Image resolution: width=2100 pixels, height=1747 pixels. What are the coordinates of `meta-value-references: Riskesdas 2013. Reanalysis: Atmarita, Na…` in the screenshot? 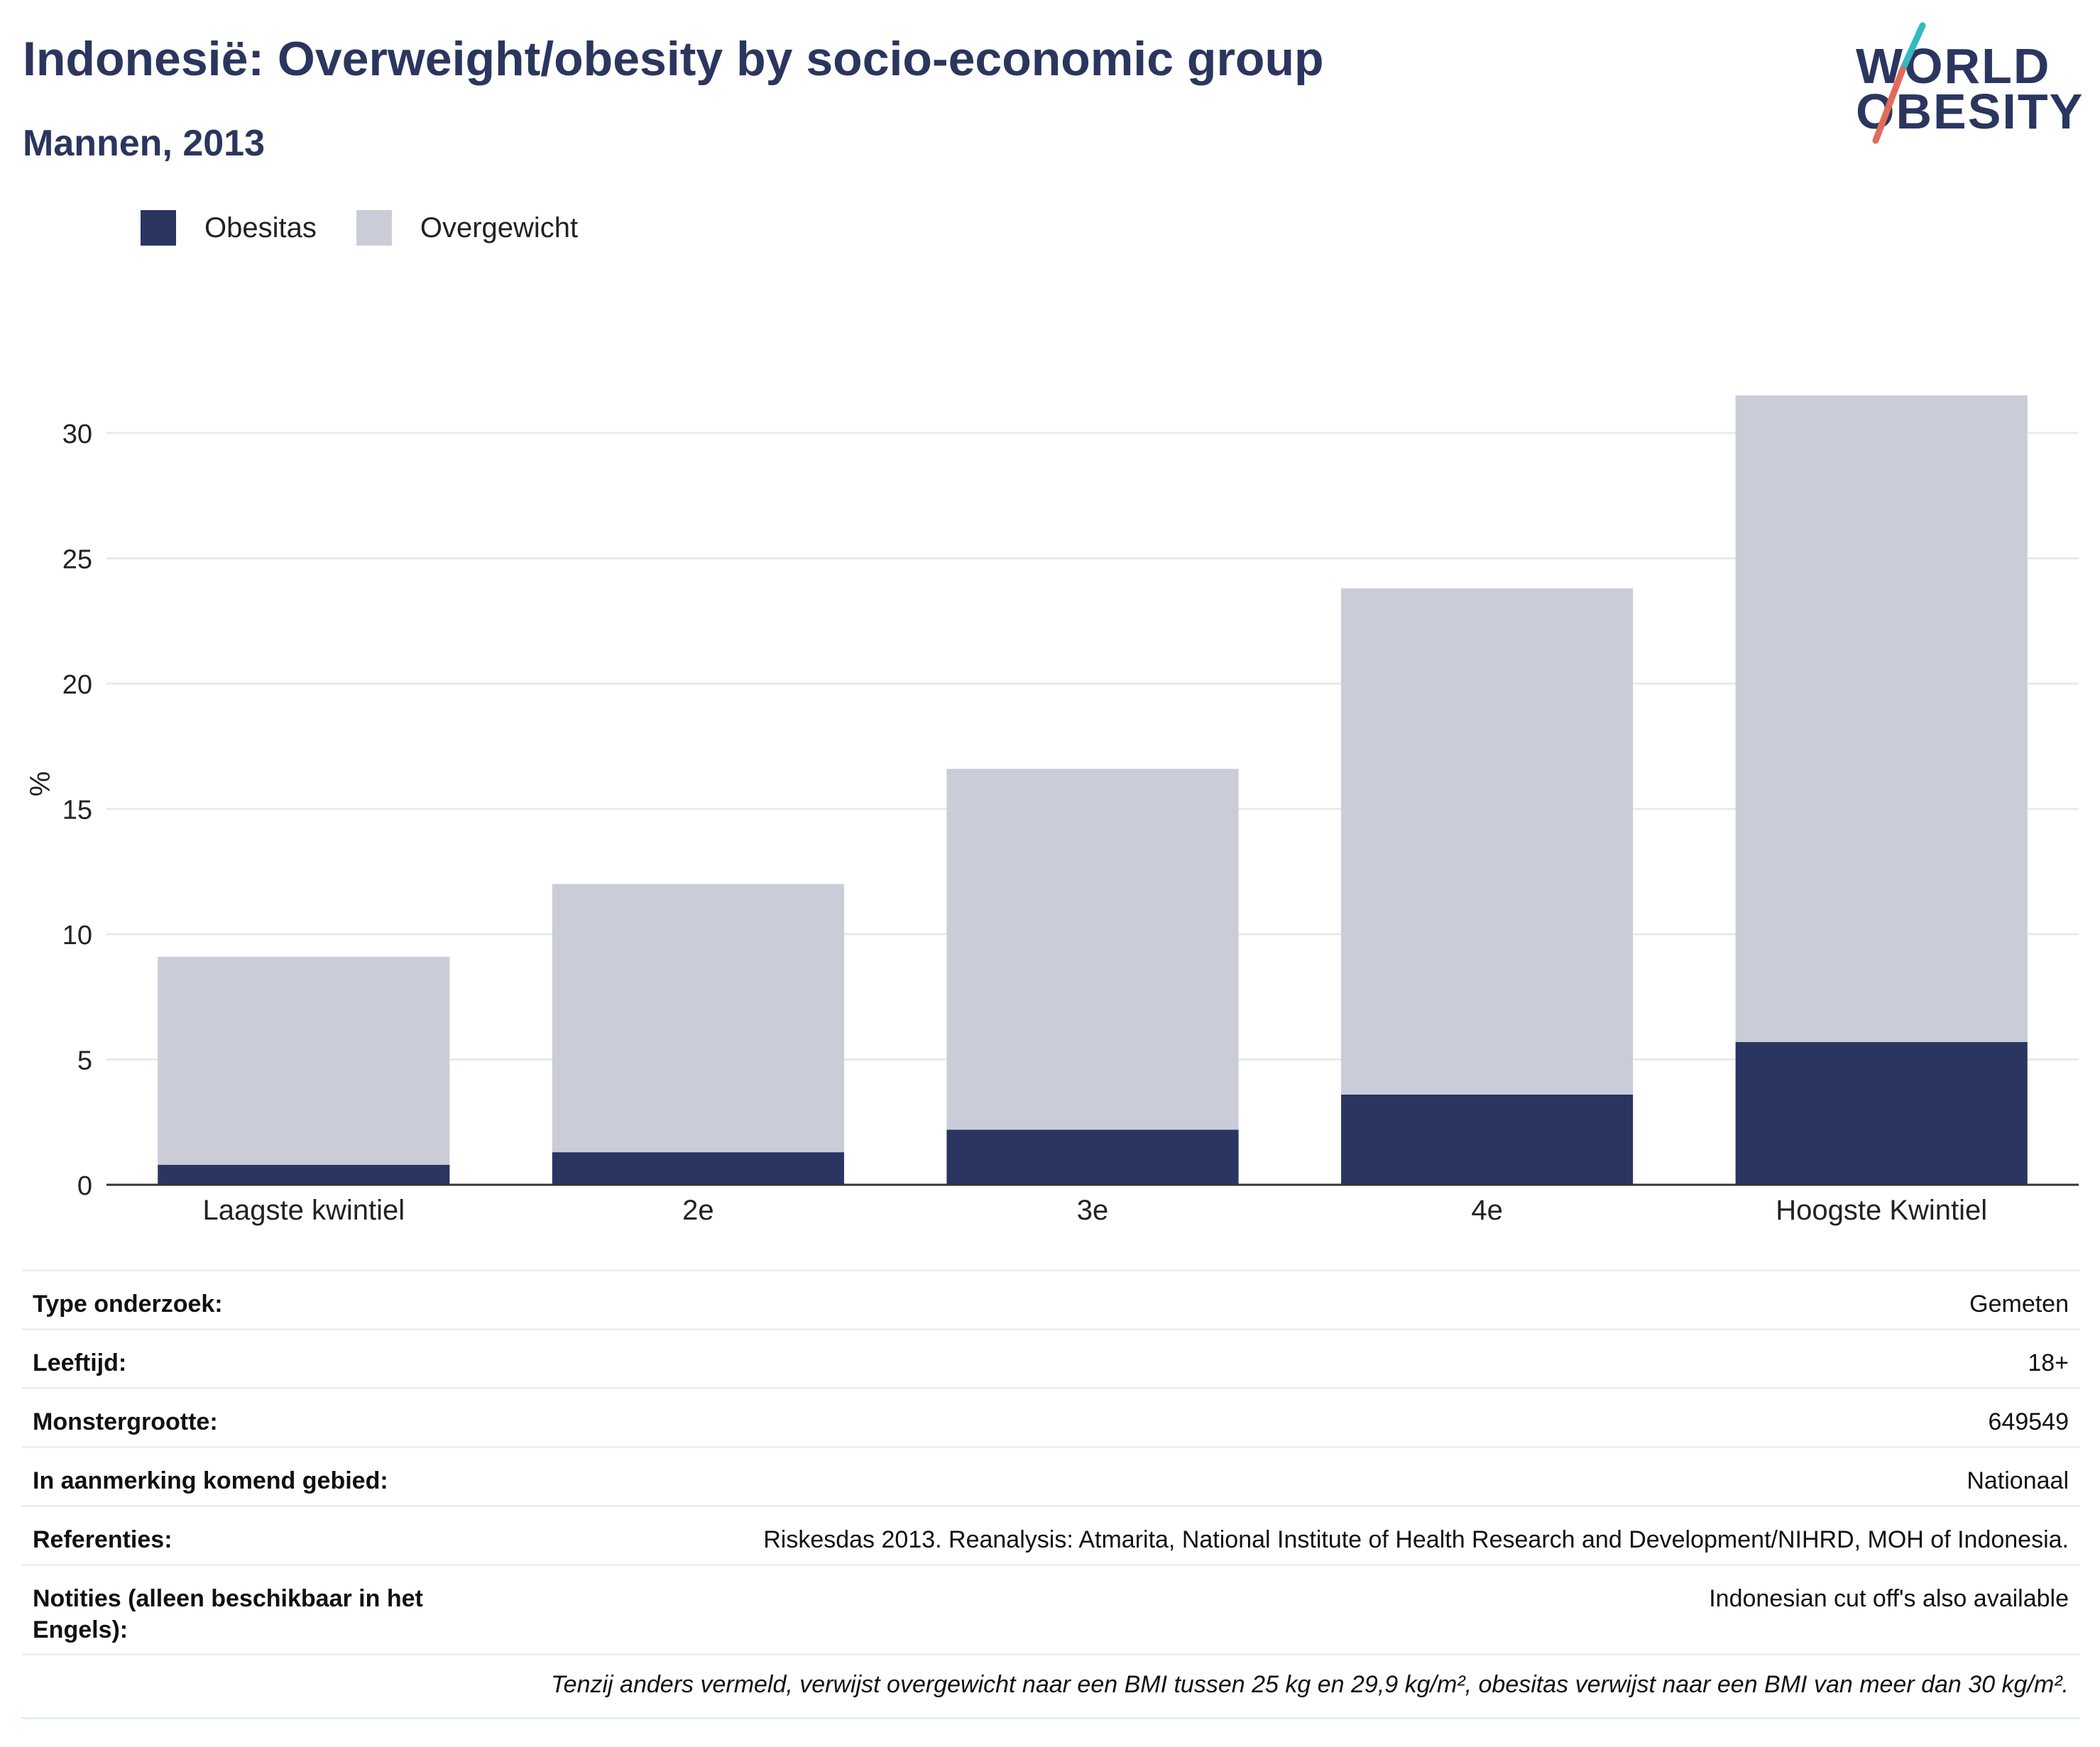 It's located at (1416, 1539).